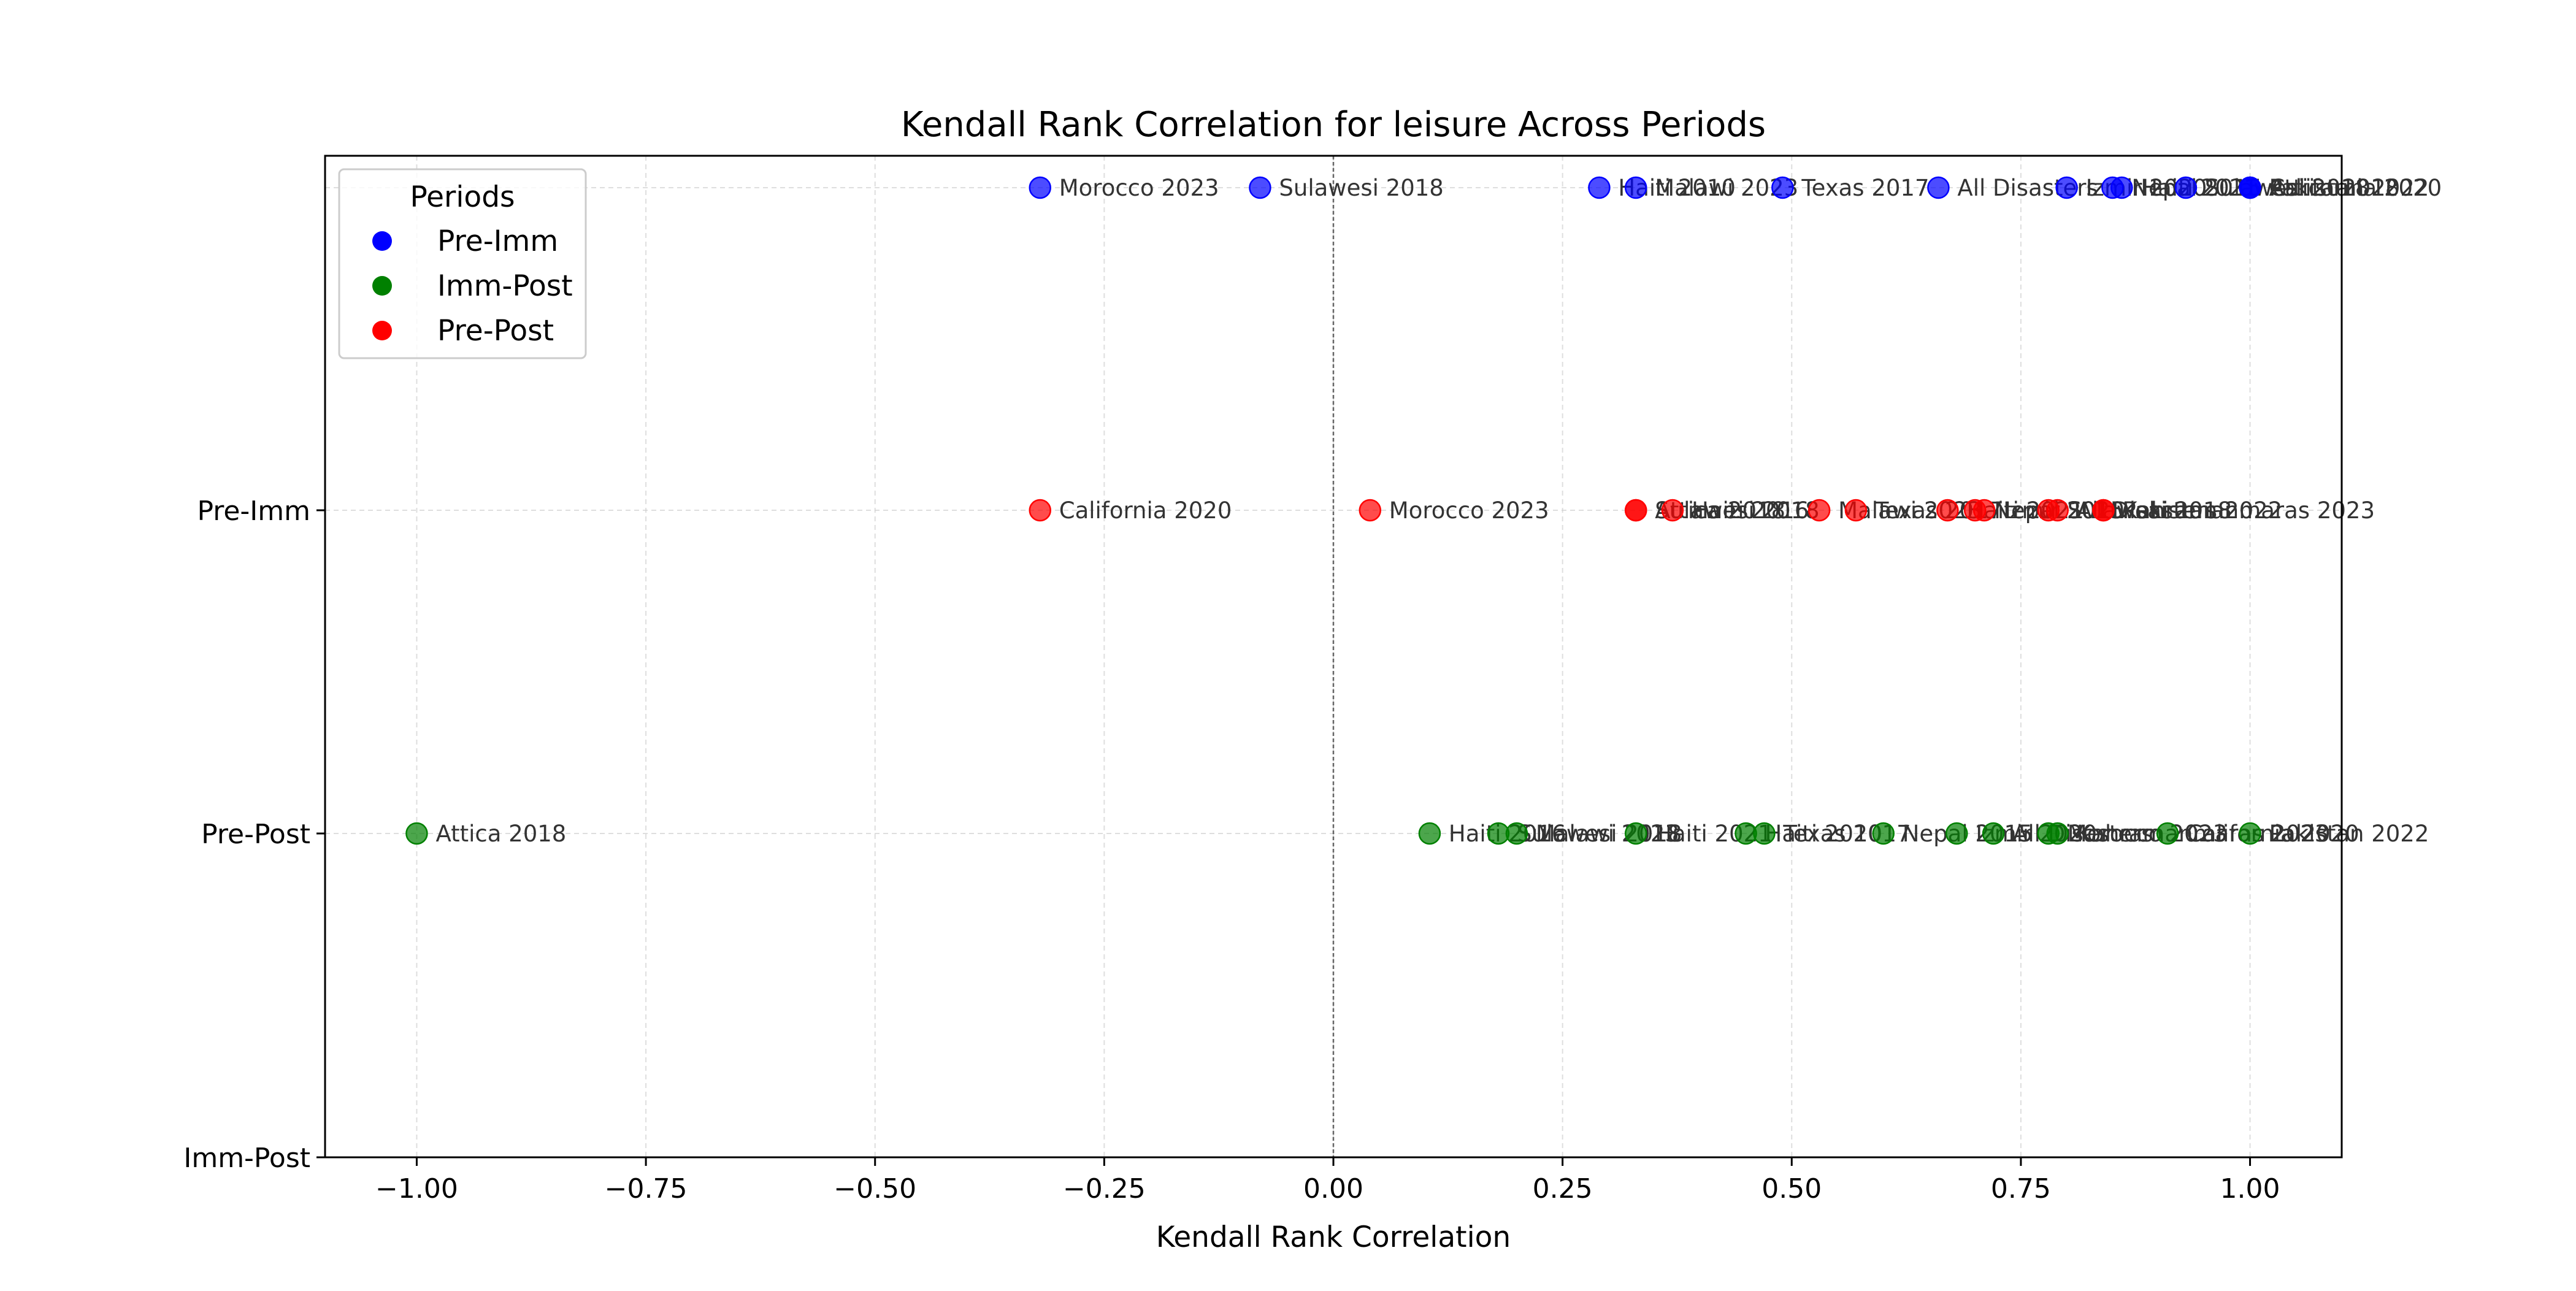 This screenshot has height=1291, width=2576. Describe the element at coordinates (495, 331) in the screenshot. I see `legend-entry-label: Pre-Post` at that location.